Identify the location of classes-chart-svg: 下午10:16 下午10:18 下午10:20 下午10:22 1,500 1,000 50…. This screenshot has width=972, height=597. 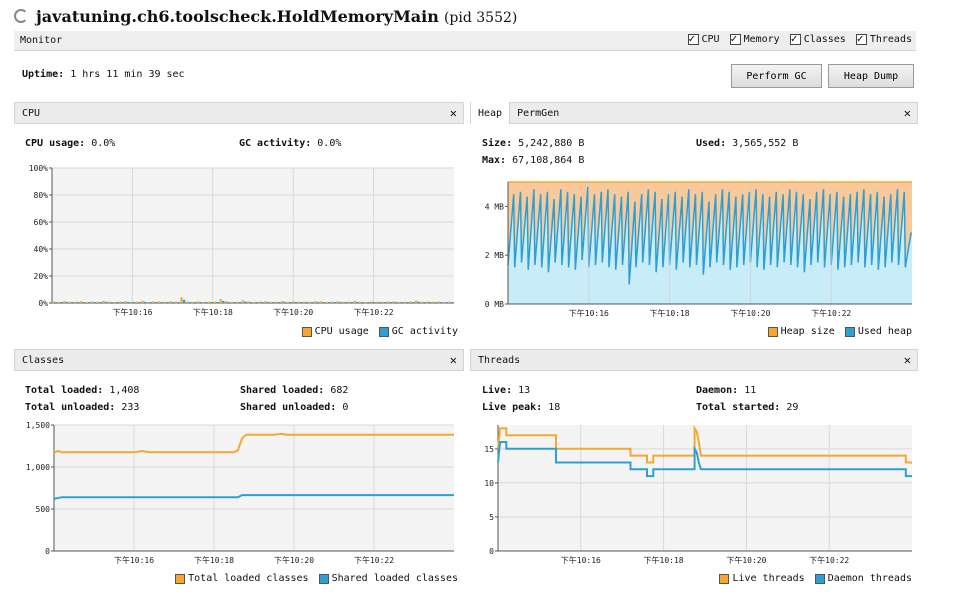
(240, 493).